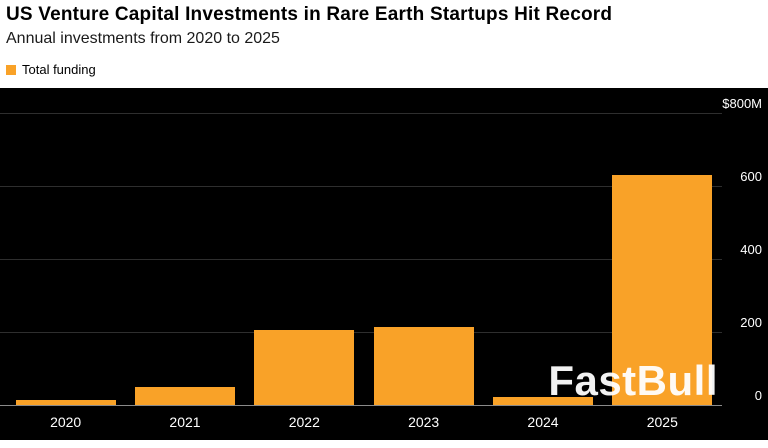 Image resolution: width=768 pixels, height=448 pixels. I want to click on bar-2025, so click(662, 290).